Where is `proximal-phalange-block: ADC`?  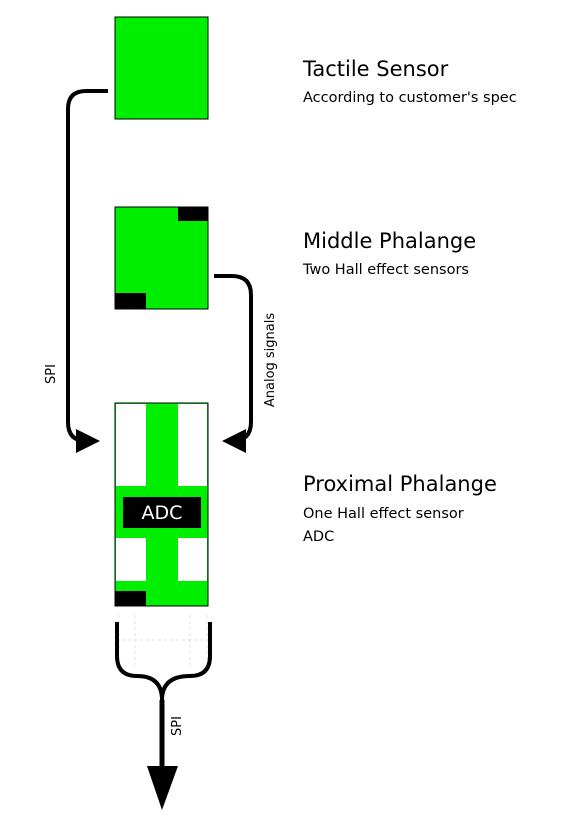
proximal-phalange-block: ADC is located at coordinates (161, 504).